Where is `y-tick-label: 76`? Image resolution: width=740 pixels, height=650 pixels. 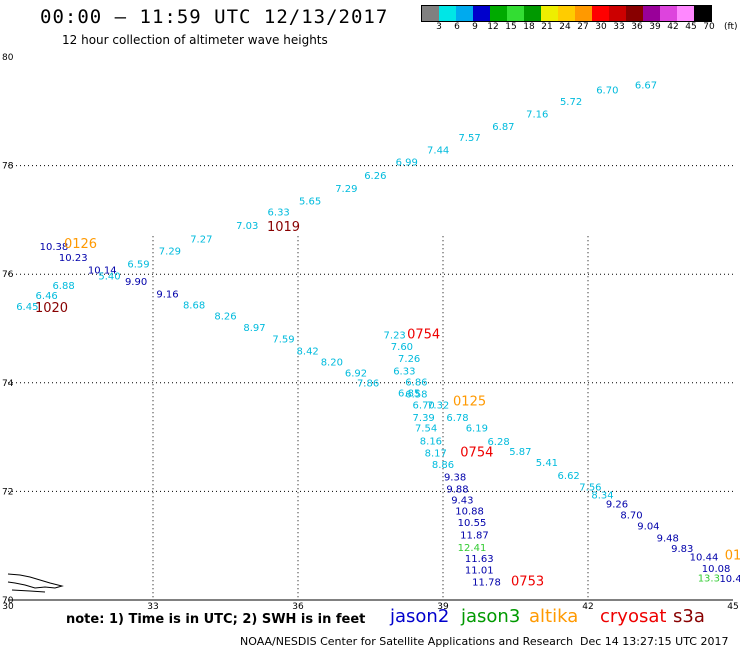 y-tick-label: 76 is located at coordinates (8, 275).